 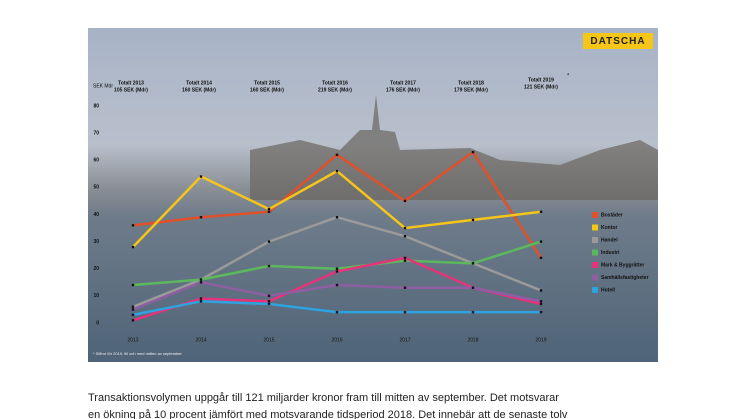 I want to click on total-title: Totalt 2017, so click(x=403, y=83).